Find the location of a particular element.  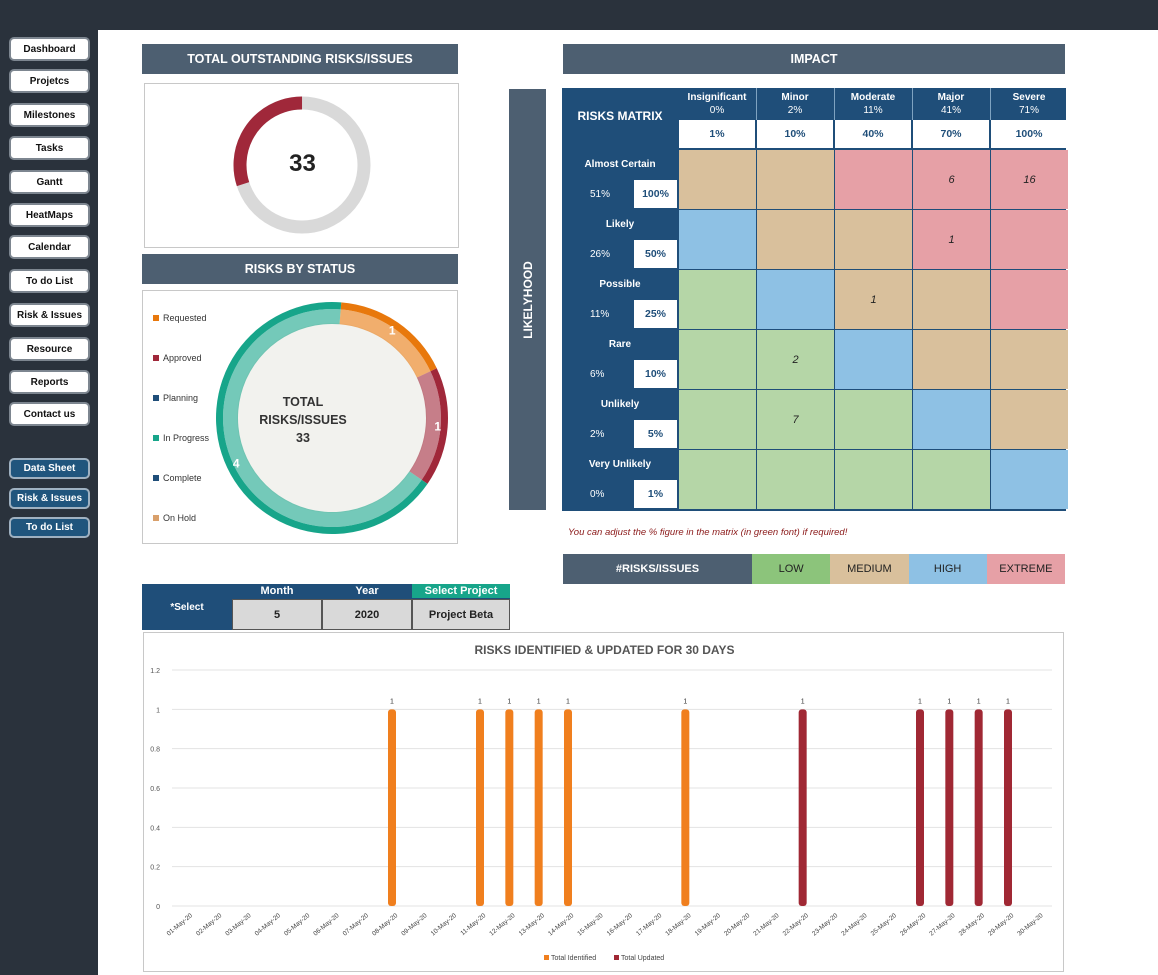

year-field: 2020 is located at coordinates (367, 614).